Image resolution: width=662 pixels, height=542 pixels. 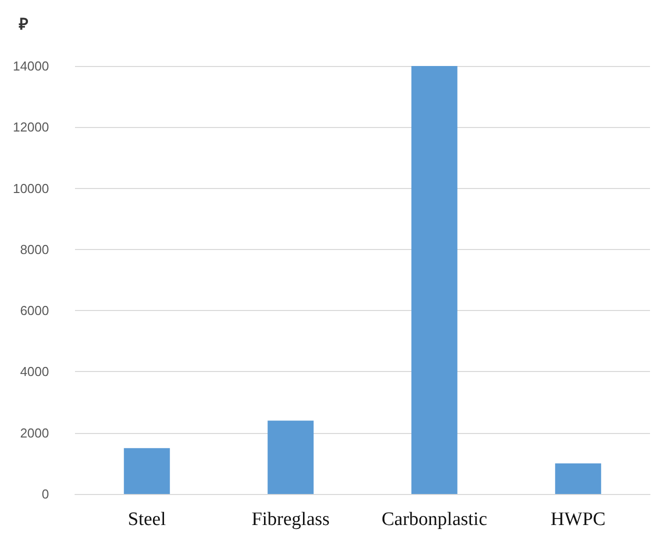 What do you see at coordinates (34, 310) in the screenshot?
I see `y-tick-label: 6000` at bounding box center [34, 310].